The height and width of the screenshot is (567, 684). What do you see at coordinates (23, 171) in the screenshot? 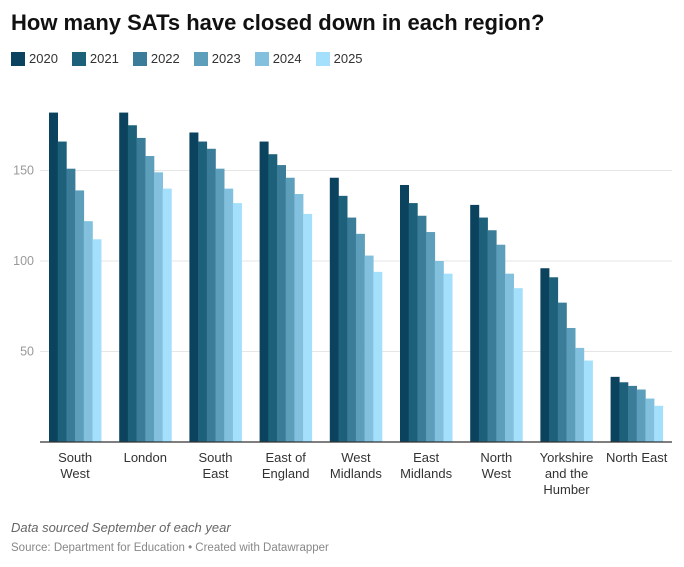
I see `y-tick-label: 150` at bounding box center [23, 171].